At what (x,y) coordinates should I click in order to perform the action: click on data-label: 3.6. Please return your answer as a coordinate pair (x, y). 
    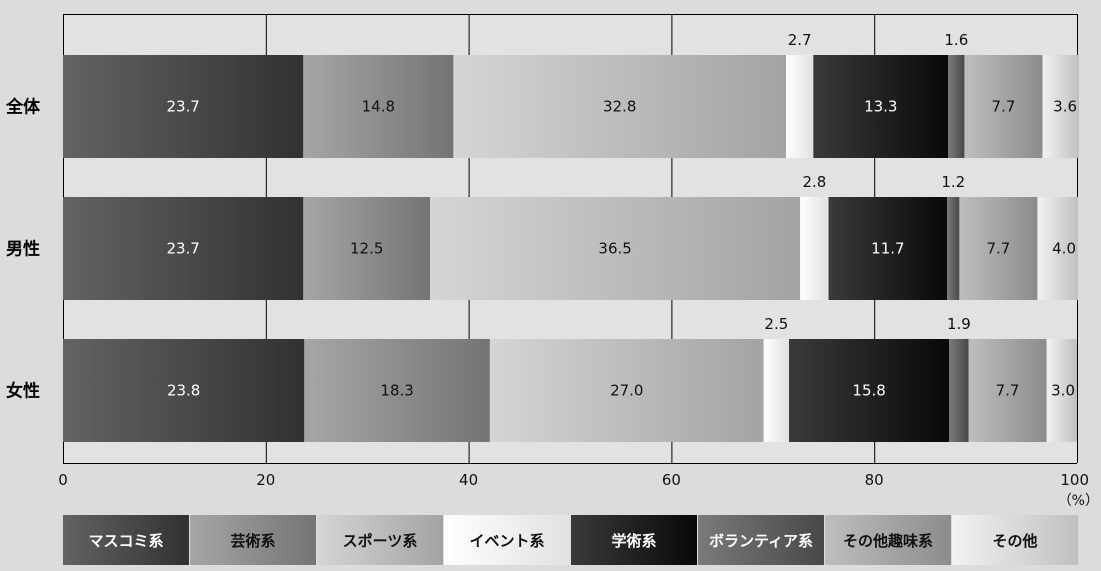
    Looking at the image, I should click on (1065, 107).